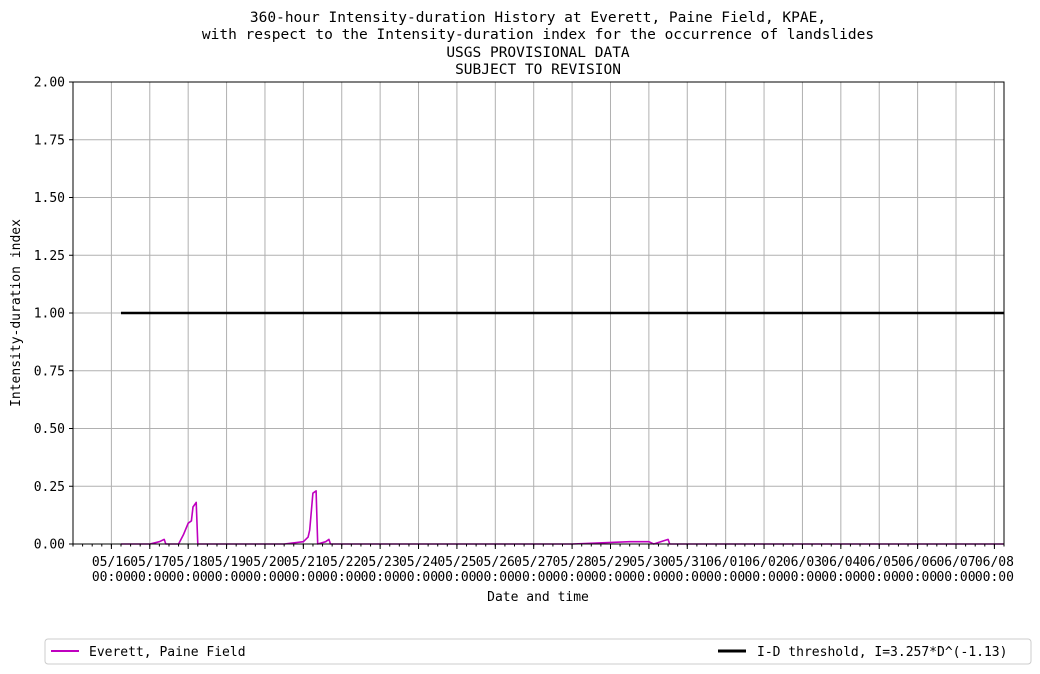 This screenshot has height=674, width=1040. Describe the element at coordinates (49, 140) in the screenshot. I see `y-tick-label: 1.75` at that location.